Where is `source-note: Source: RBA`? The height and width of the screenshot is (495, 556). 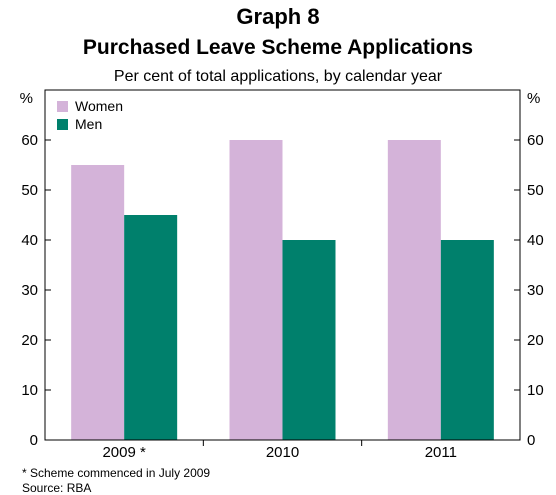
source-note: Source: RBA is located at coordinates (57, 488).